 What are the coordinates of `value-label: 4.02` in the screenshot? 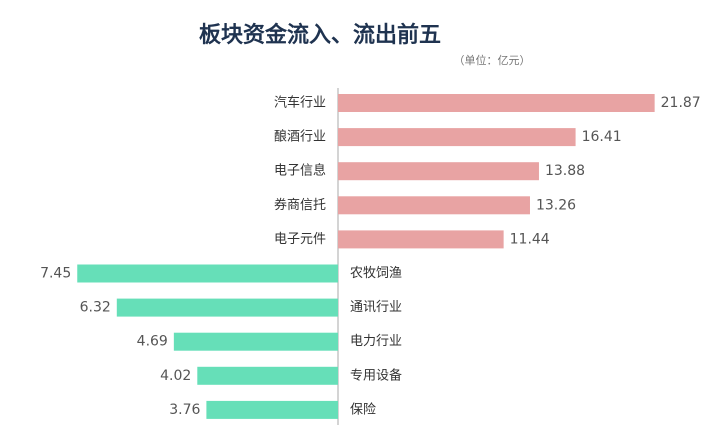 It's located at (175, 376).